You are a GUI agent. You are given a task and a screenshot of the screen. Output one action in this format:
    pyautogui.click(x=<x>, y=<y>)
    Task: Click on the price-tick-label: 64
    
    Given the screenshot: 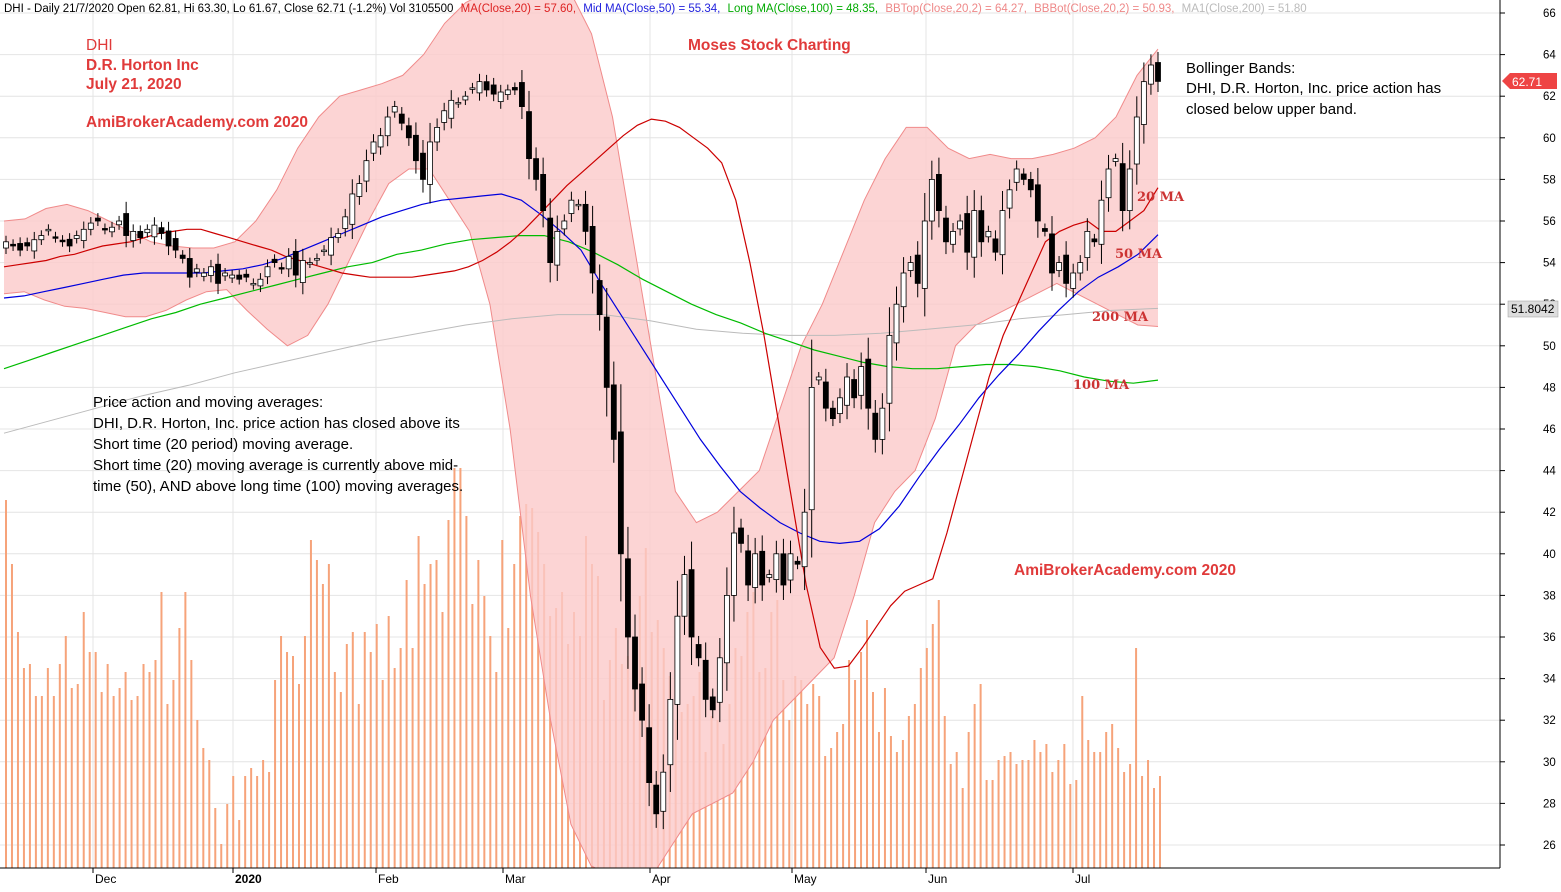 What is the action you would take?
    pyautogui.click(x=1549, y=56)
    